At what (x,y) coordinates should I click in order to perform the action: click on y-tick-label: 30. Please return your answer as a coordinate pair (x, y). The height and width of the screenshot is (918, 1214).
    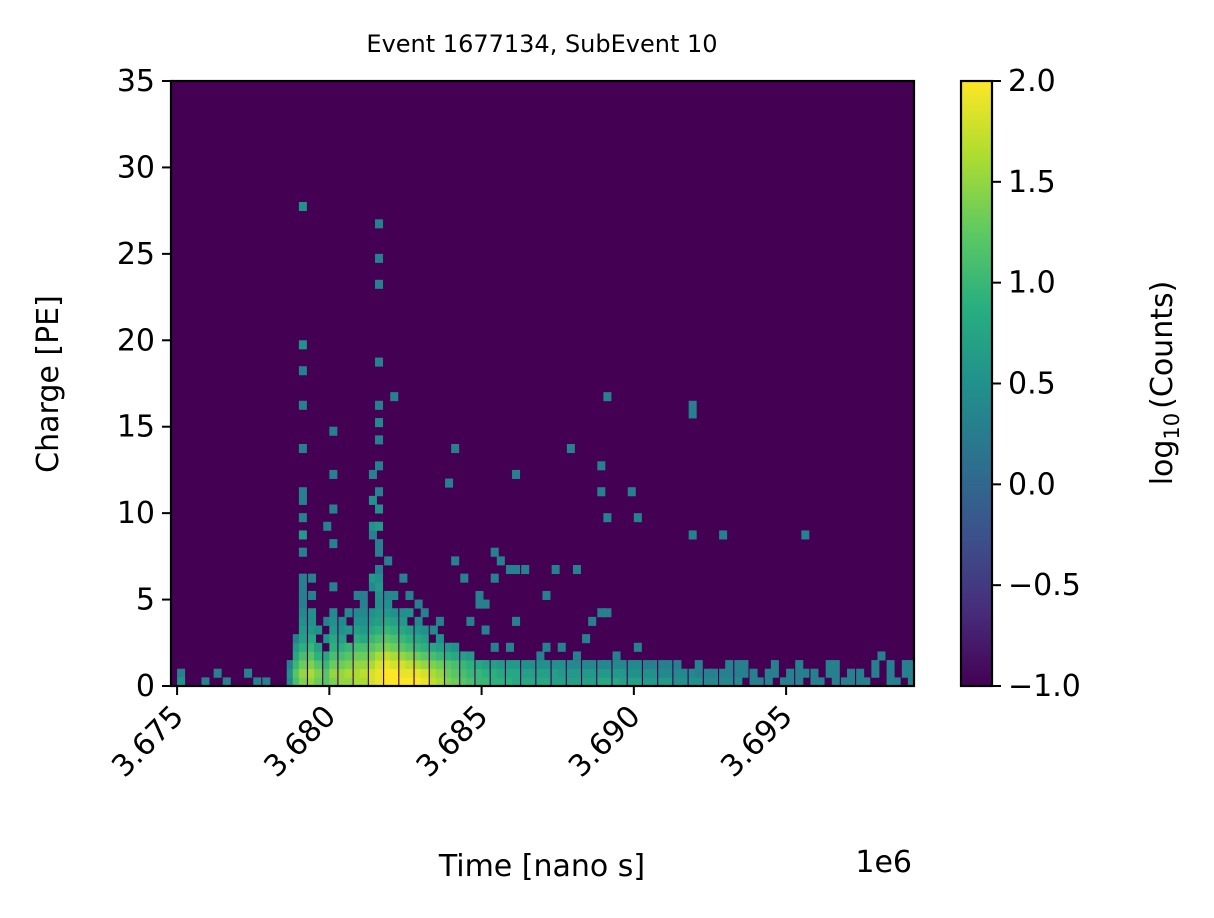
    Looking at the image, I should click on (136, 167).